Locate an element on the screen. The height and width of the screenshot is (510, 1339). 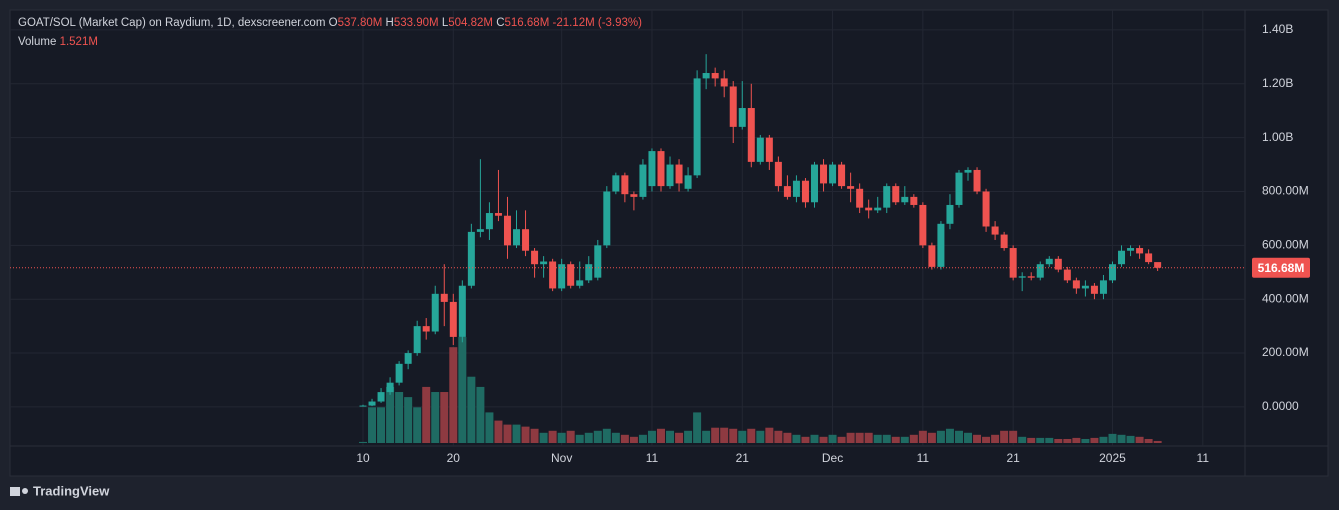
legend-value: 516.68M is located at coordinates (527, 23).